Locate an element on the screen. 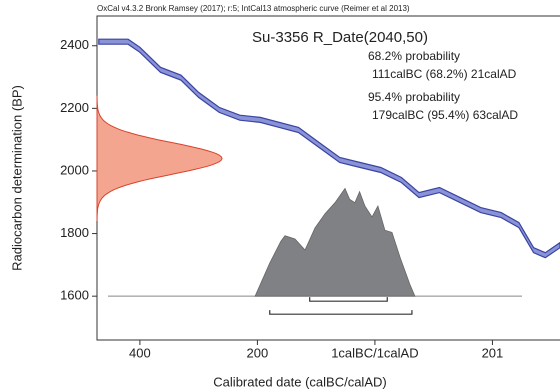 The width and height of the screenshot is (560, 392). x-tick-label: 1calBC/1calAD is located at coordinates (374, 352).